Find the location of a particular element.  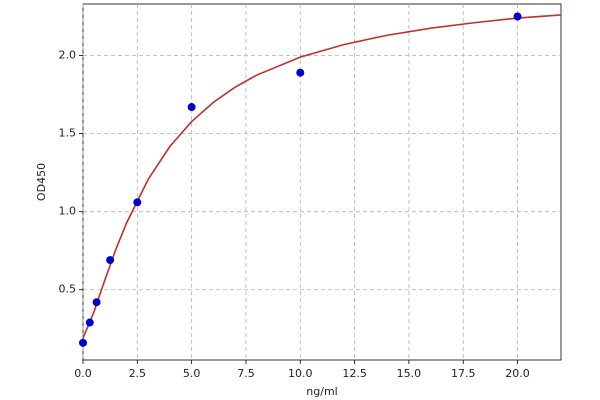

x-tick-label: 0.0 is located at coordinates (83, 373).